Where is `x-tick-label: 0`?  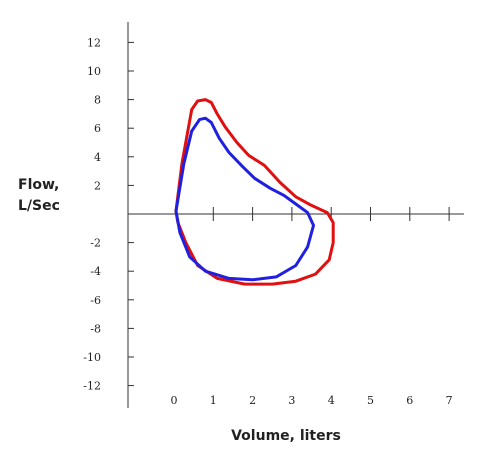
x-tick-label: 0 is located at coordinates (174, 400).